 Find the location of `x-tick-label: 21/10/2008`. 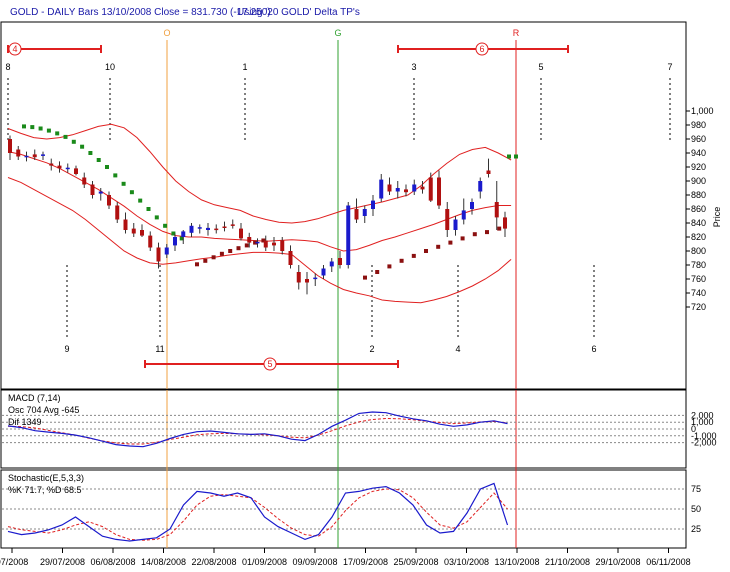

x-tick-label: 21/10/2008 is located at coordinates (567, 562).